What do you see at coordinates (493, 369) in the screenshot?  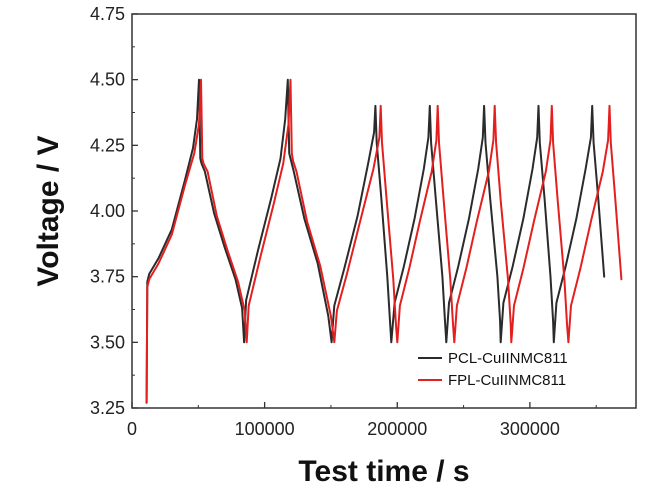 I see `legend: PCL-CuIINMC811 FPL-CuIINMC811` at bounding box center [493, 369].